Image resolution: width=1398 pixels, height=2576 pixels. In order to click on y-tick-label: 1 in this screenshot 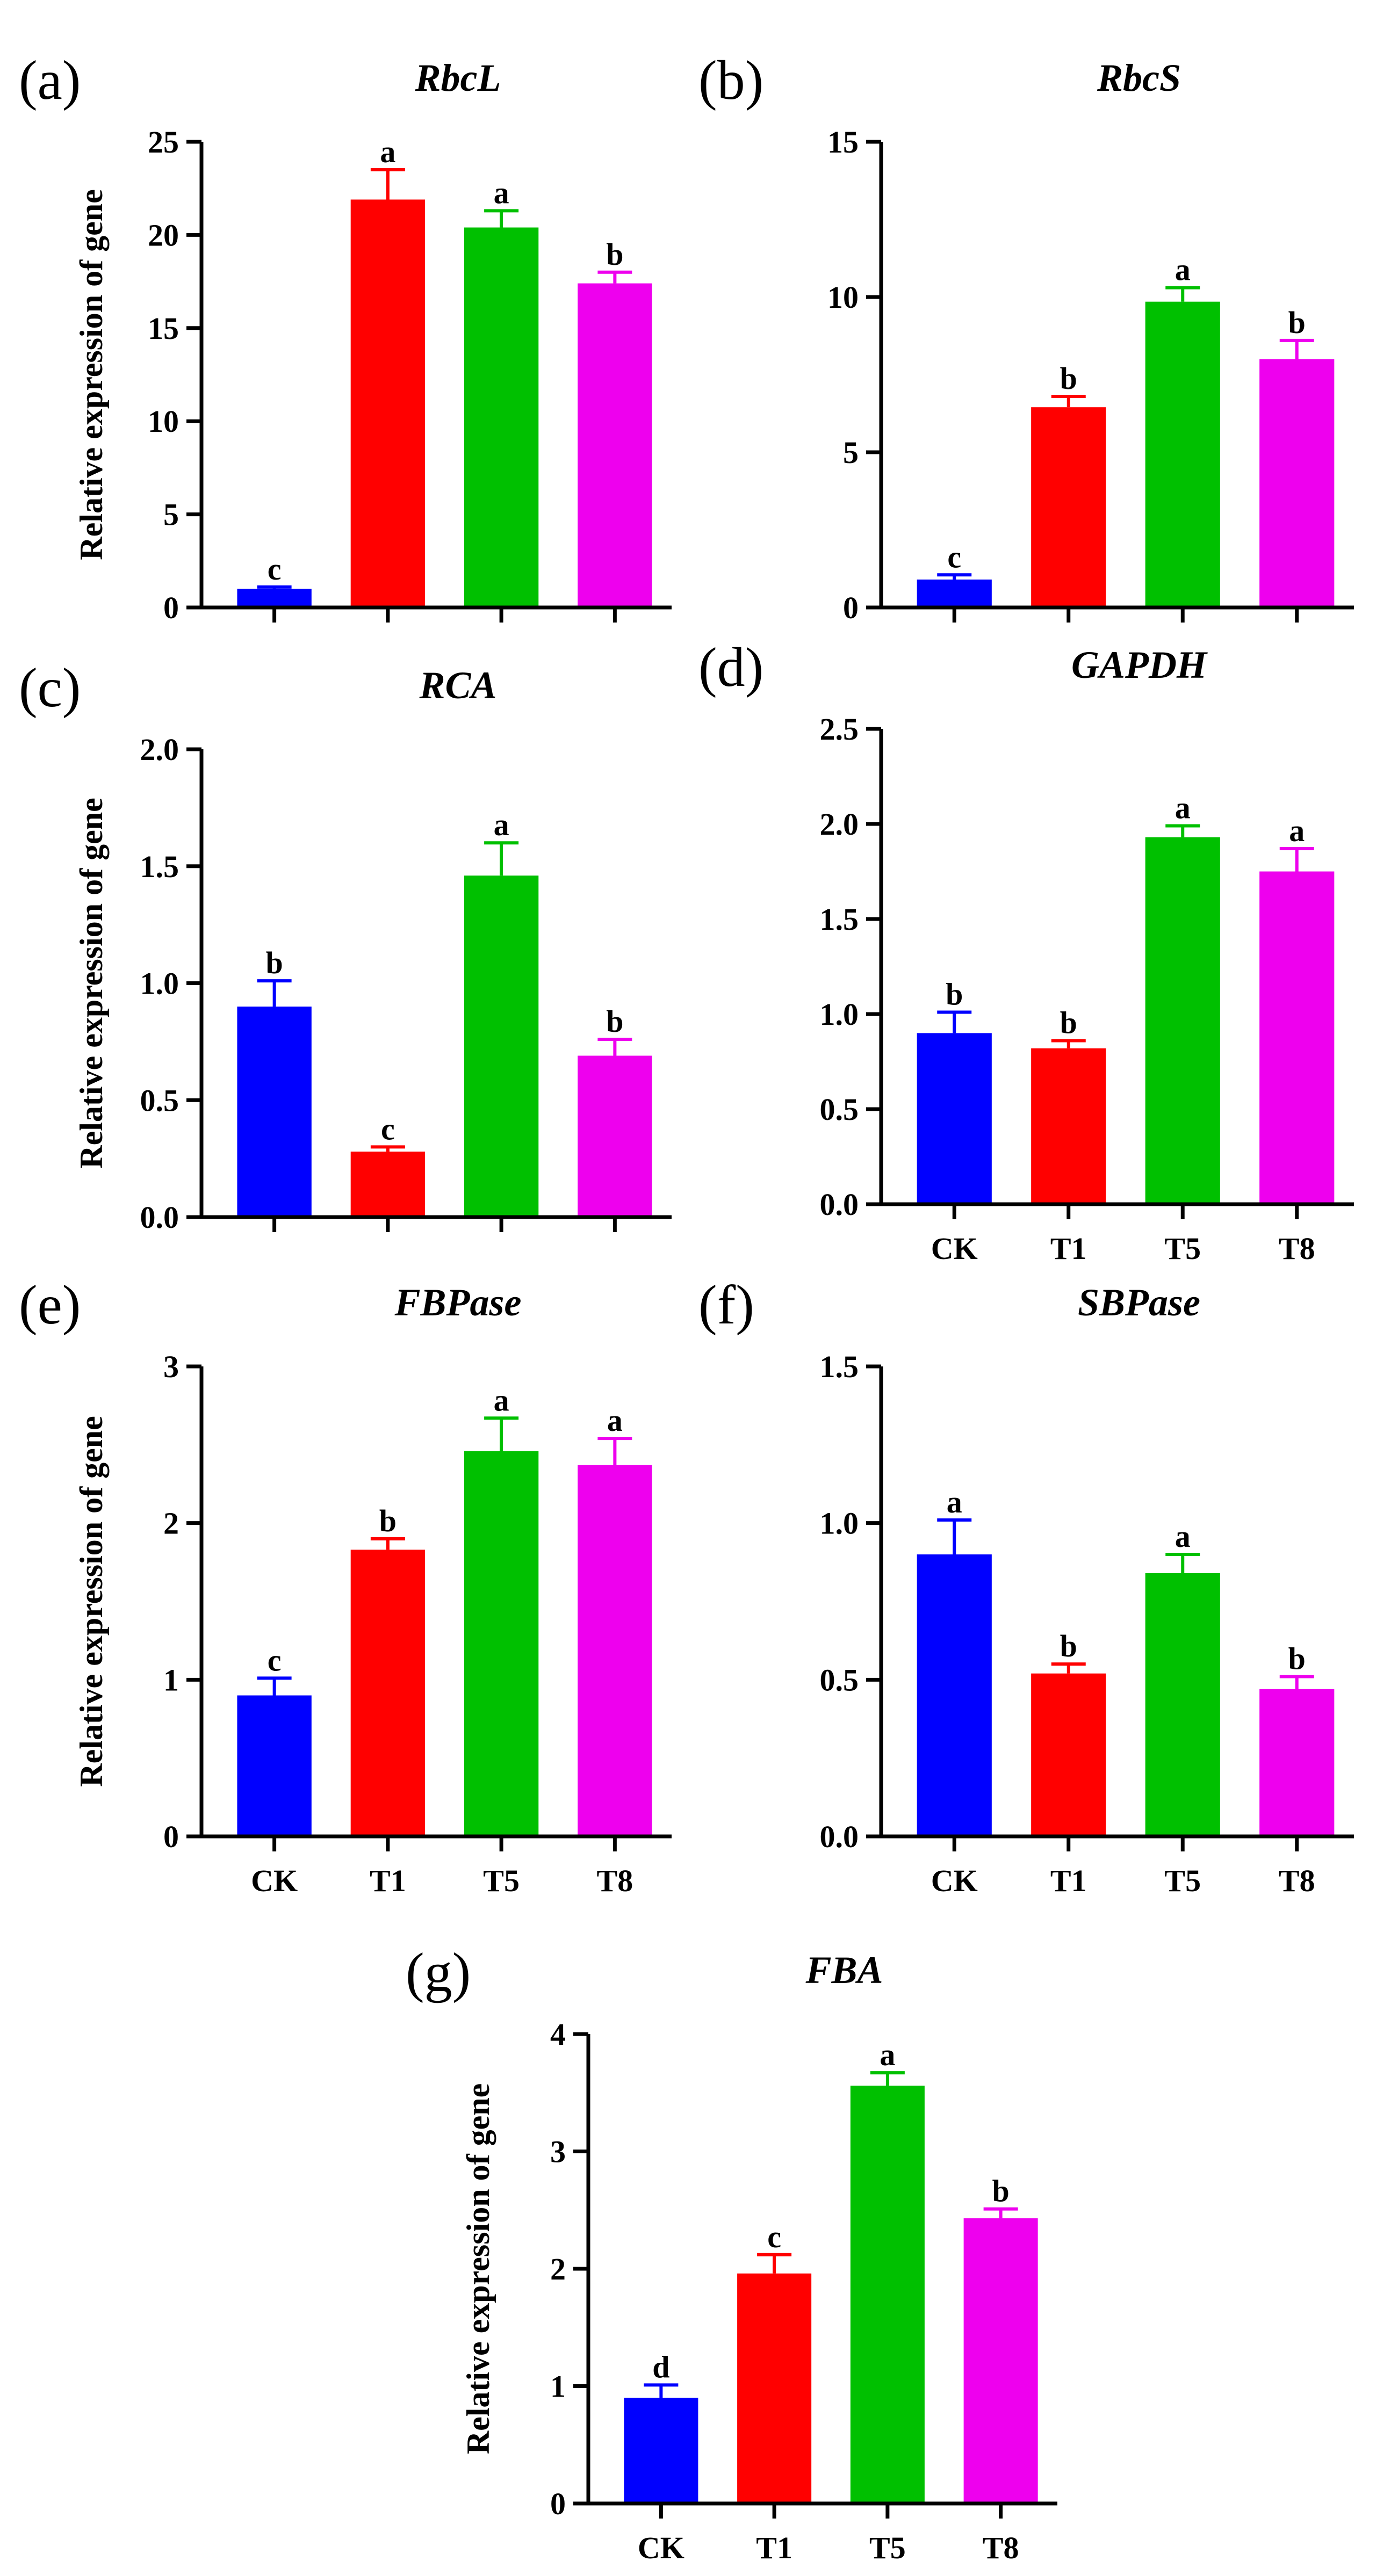, I will do `click(171, 1679)`.